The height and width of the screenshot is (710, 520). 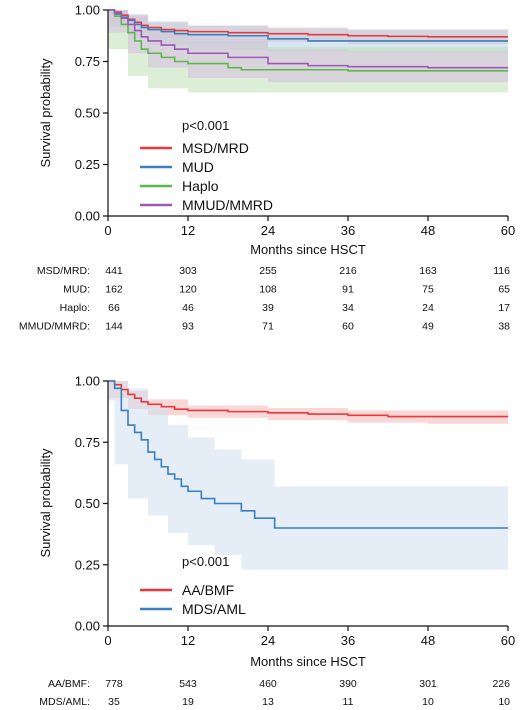 I want to click on legend-label: MSD/MRD, so click(x=215, y=148).